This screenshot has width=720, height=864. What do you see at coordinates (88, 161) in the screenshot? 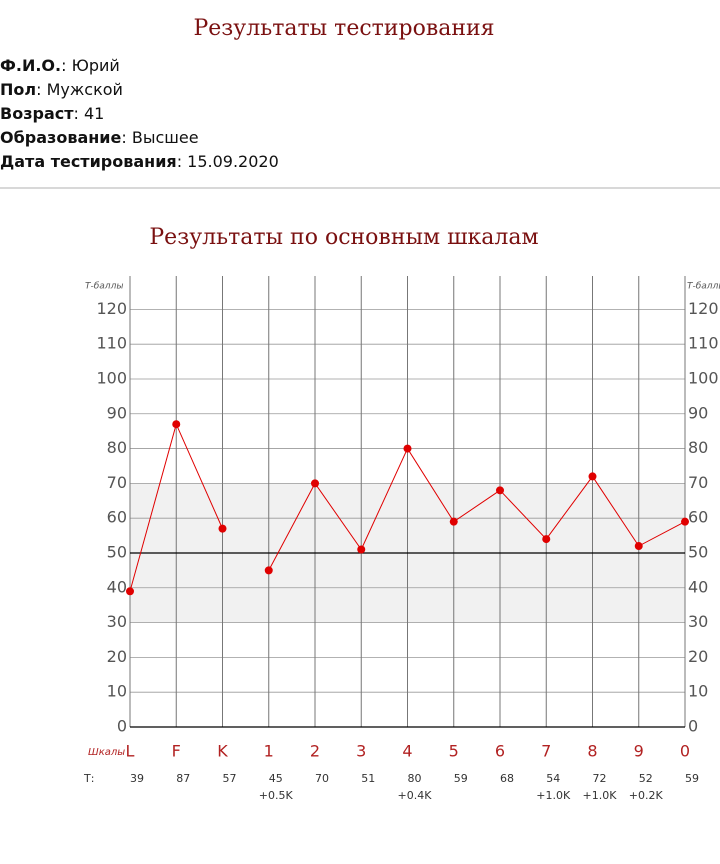
I see `info-label: Дата тестирования` at bounding box center [88, 161].